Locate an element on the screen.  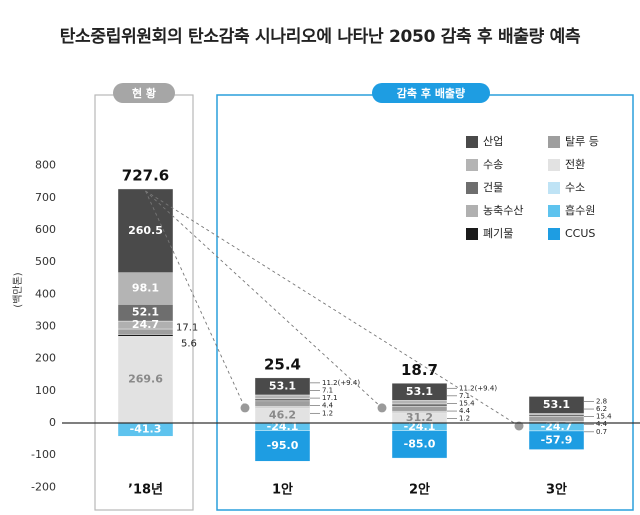
bar-data-label: -85.0 is located at coordinates (420, 443).